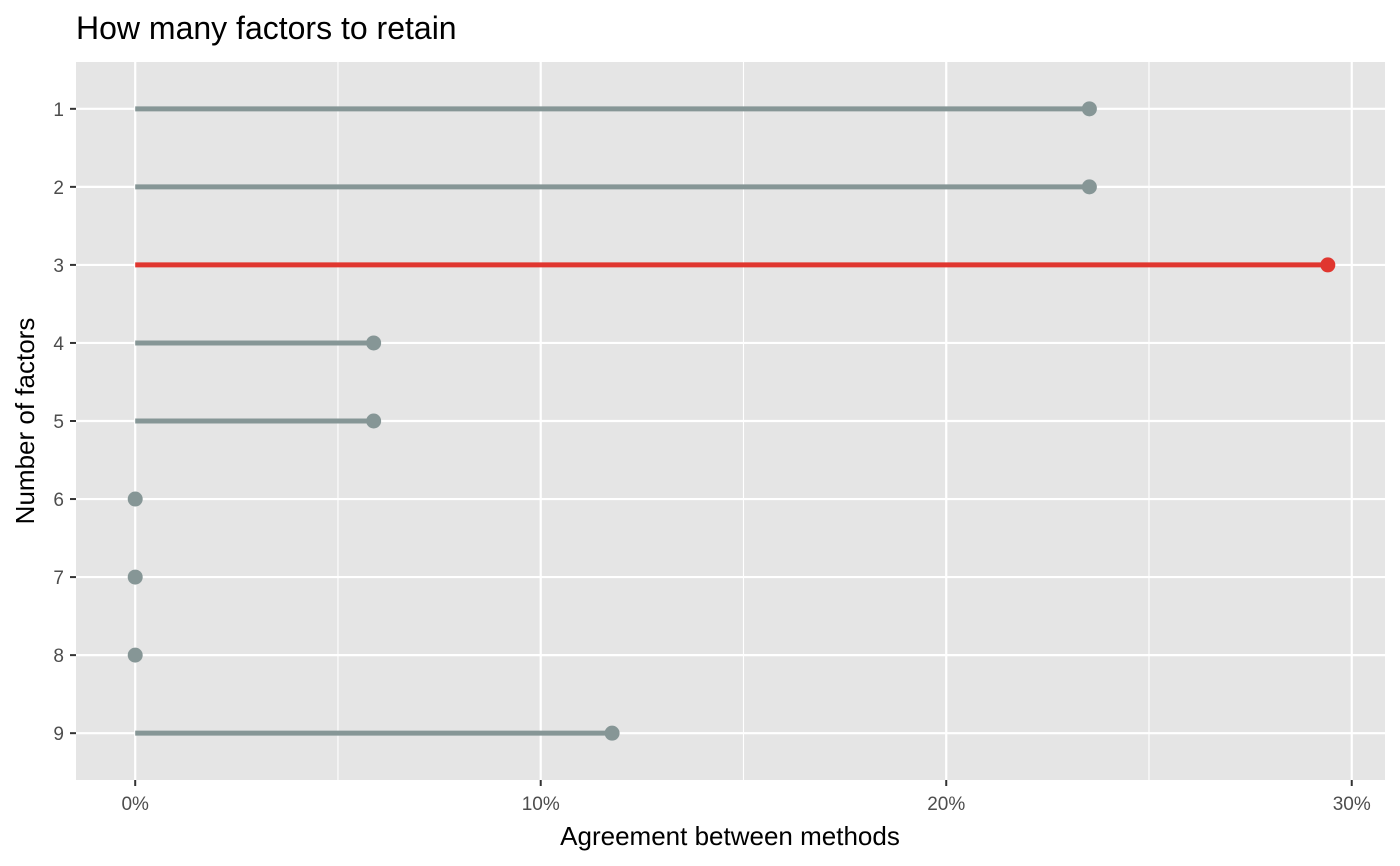 This screenshot has width=1400, height=866. I want to click on x-tick-label: 20%, so click(946, 804).